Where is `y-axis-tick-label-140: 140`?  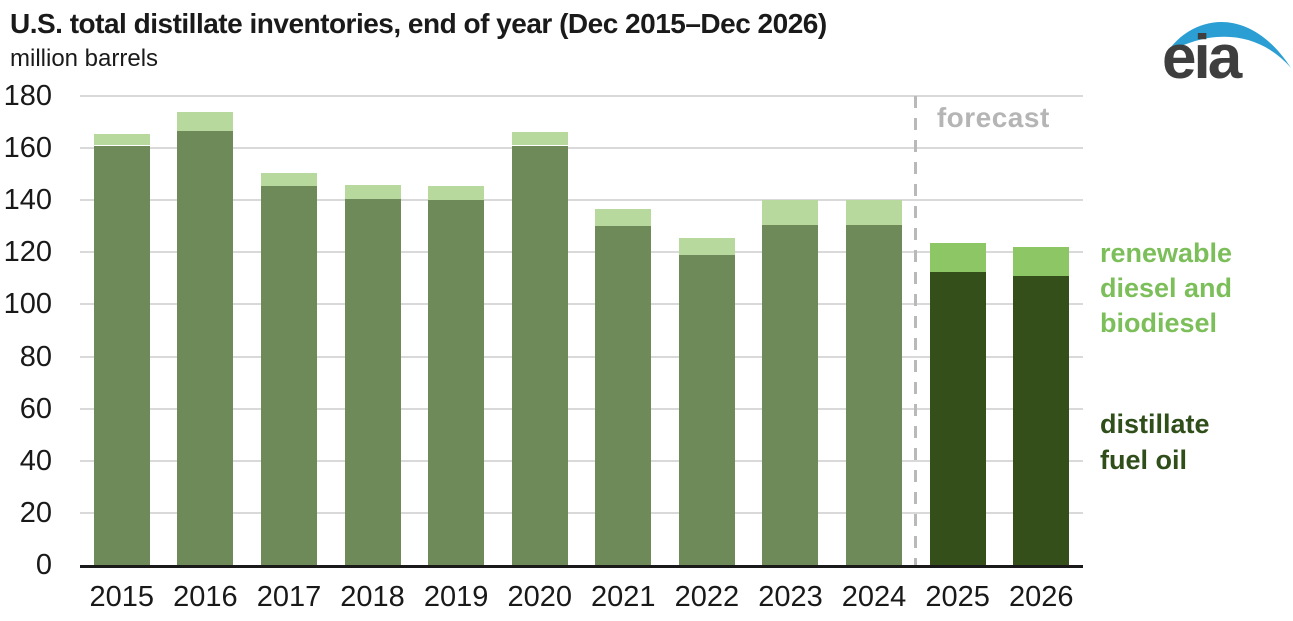
y-axis-tick-label-140: 140 is located at coordinates (27, 200).